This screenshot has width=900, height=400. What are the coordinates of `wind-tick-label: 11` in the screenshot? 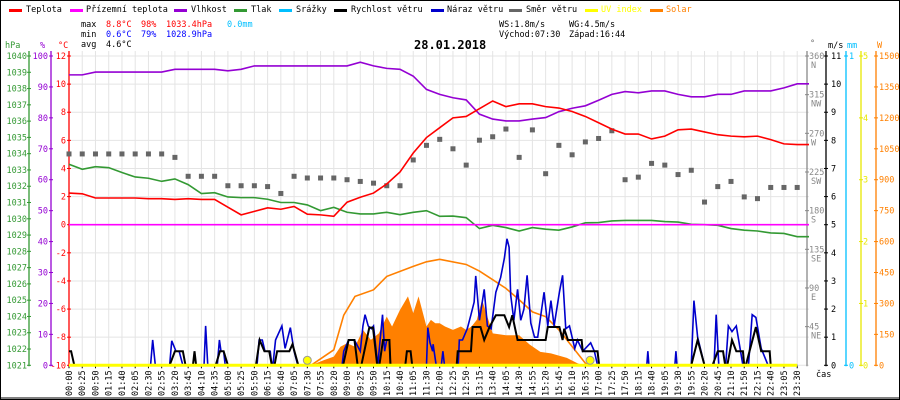 It's located at (836, 57).